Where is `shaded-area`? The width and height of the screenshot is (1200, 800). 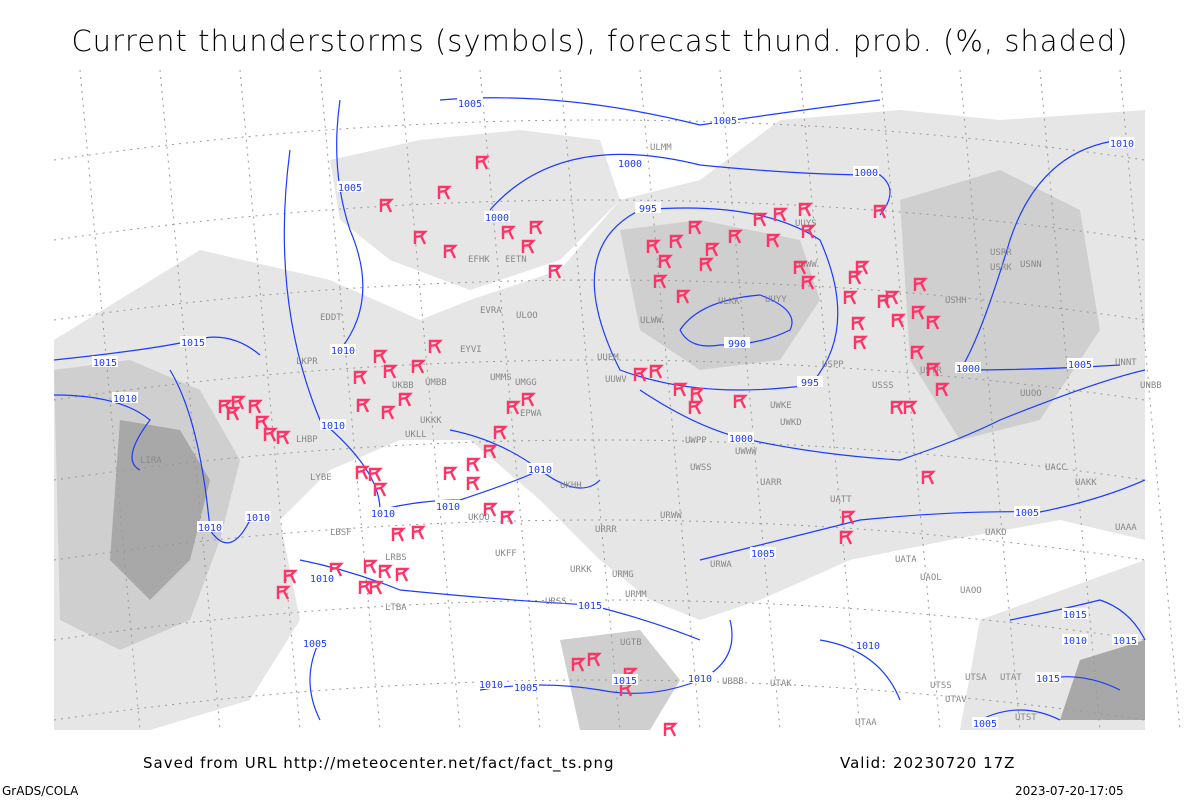
shaded-area is located at coordinates (1000, 305).